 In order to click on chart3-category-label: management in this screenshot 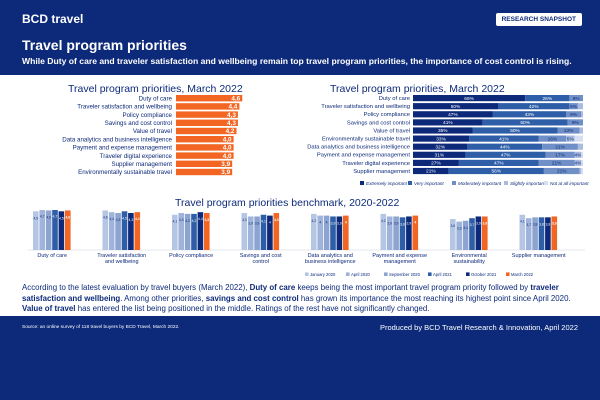, I will do `click(400, 262)`.